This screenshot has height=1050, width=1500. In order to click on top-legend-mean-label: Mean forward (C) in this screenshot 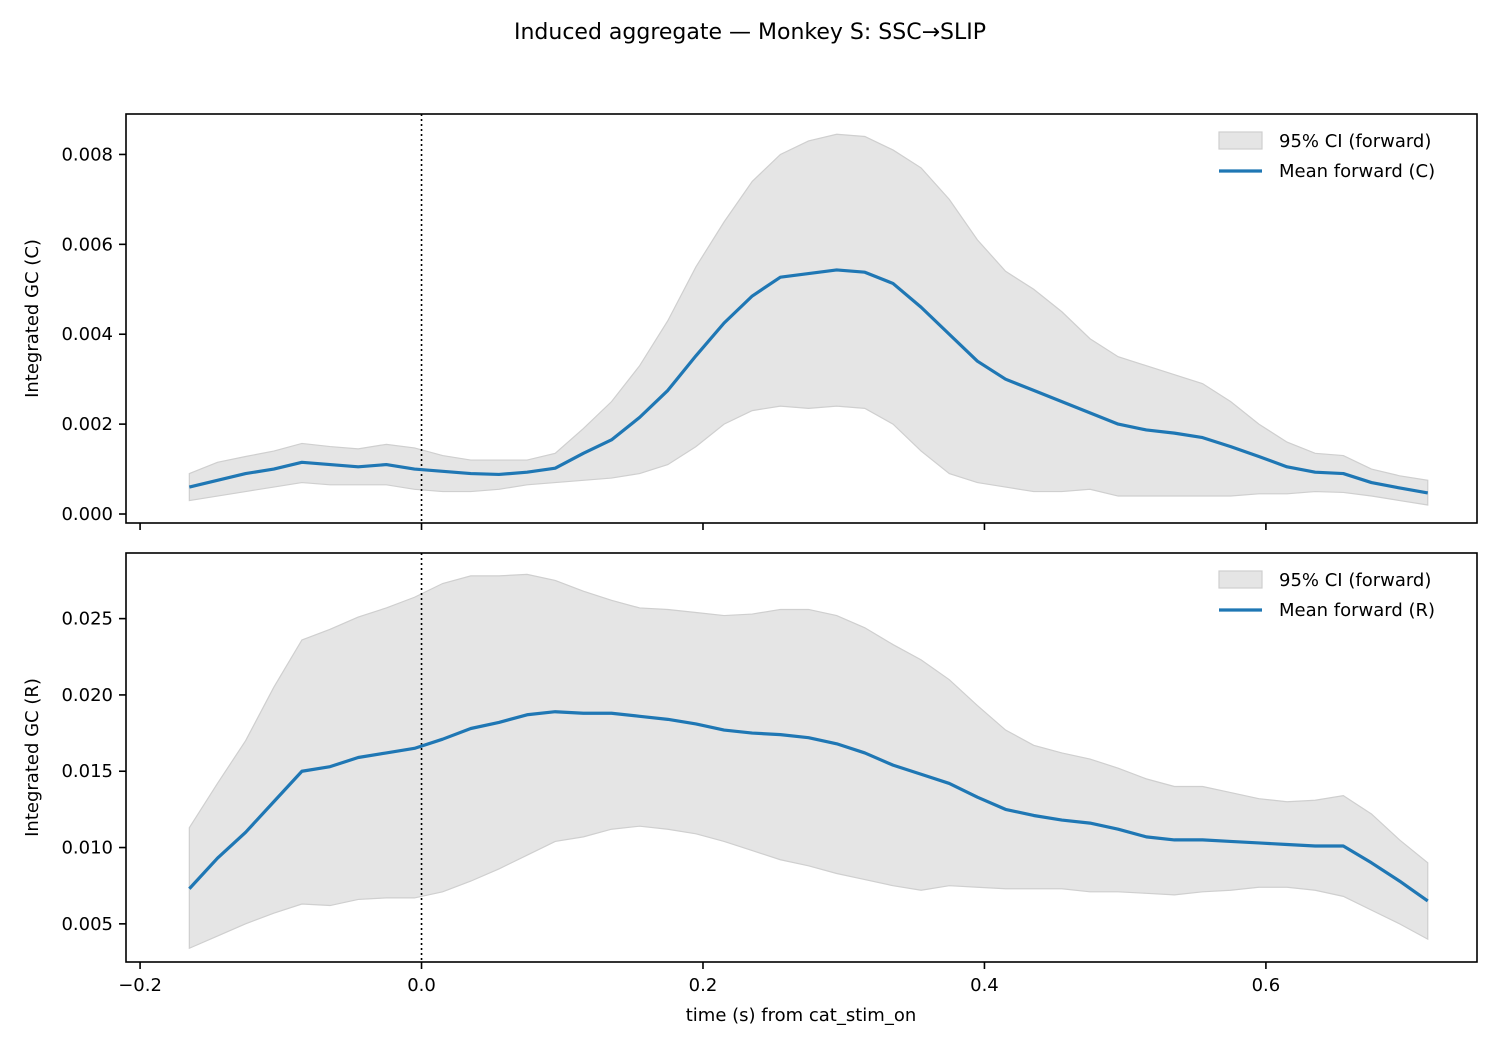, I will do `click(1357, 171)`.